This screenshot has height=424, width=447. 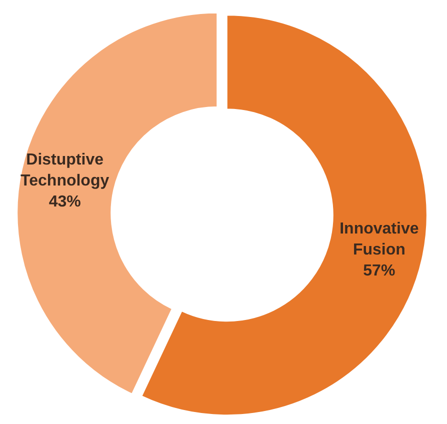 What do you see at coordinates (379, 271) in the screenshot?
I see `data-label: 57%` at bounding box center [379, 271].